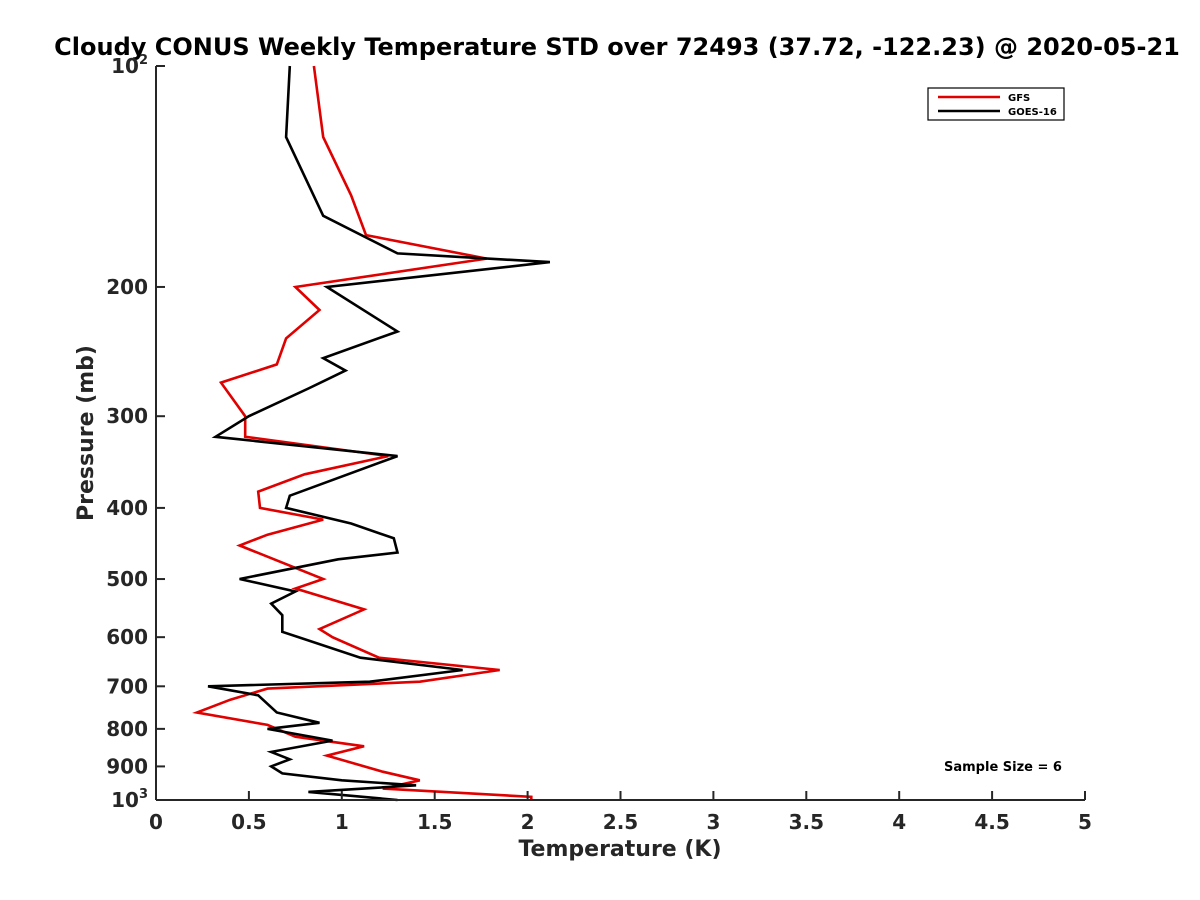 This screenshot has width=1200, height=900. I want to click on x-tick-label: 2, so click(528, 822).